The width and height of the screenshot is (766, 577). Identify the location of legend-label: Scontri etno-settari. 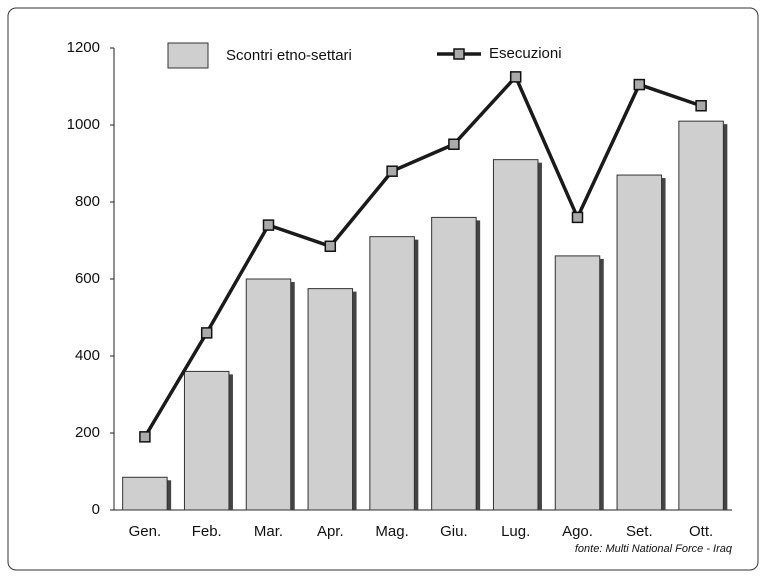
(289, 55).